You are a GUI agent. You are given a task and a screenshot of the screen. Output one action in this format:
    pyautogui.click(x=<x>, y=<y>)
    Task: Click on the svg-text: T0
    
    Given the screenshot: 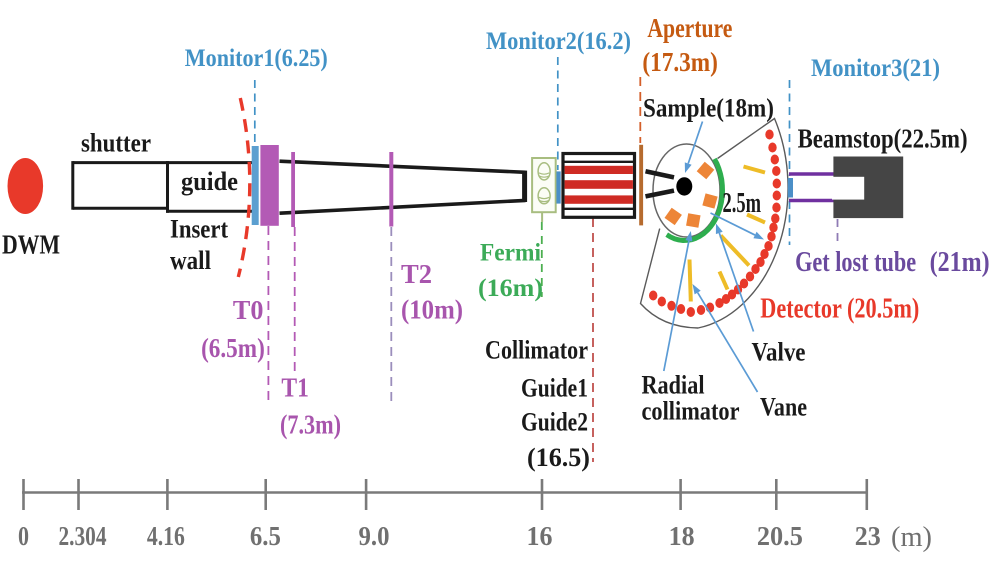 What is the action you would take?
    pyautogui.click(x=248, y=310)
    